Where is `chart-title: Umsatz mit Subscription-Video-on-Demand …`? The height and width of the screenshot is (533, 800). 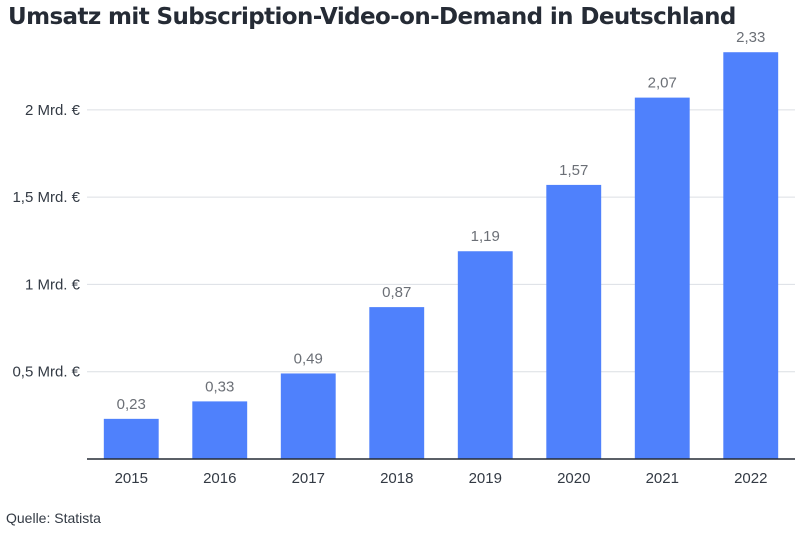
chart-title: Umsatz mit Subscription-Video-on-Demand … is located at coordinates (372, 17).